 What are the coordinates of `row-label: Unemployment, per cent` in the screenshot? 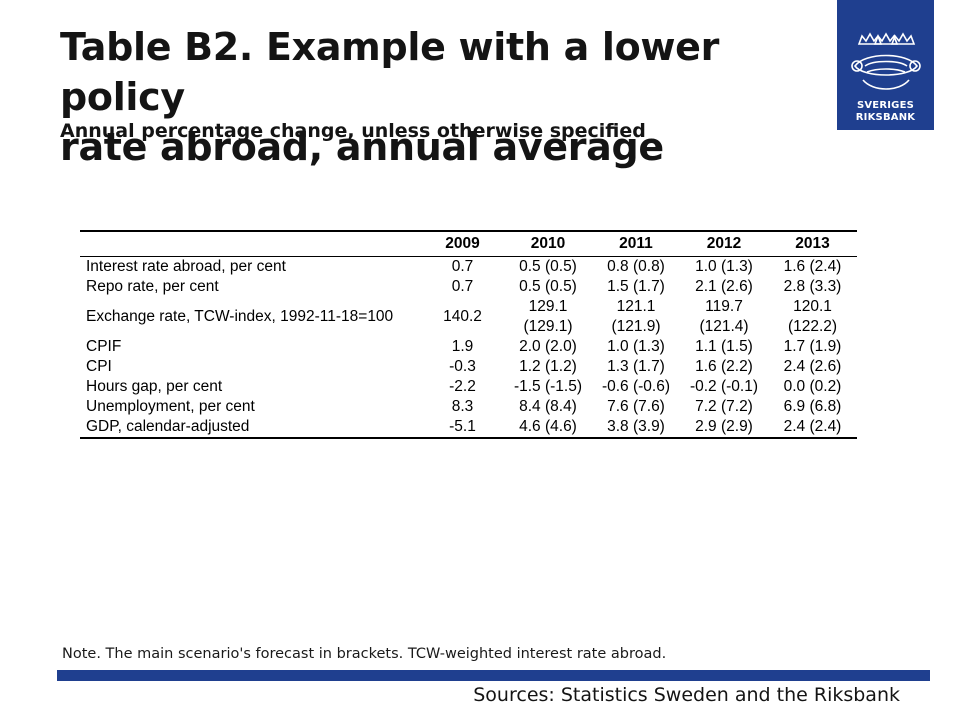 It's located at (170, 406).